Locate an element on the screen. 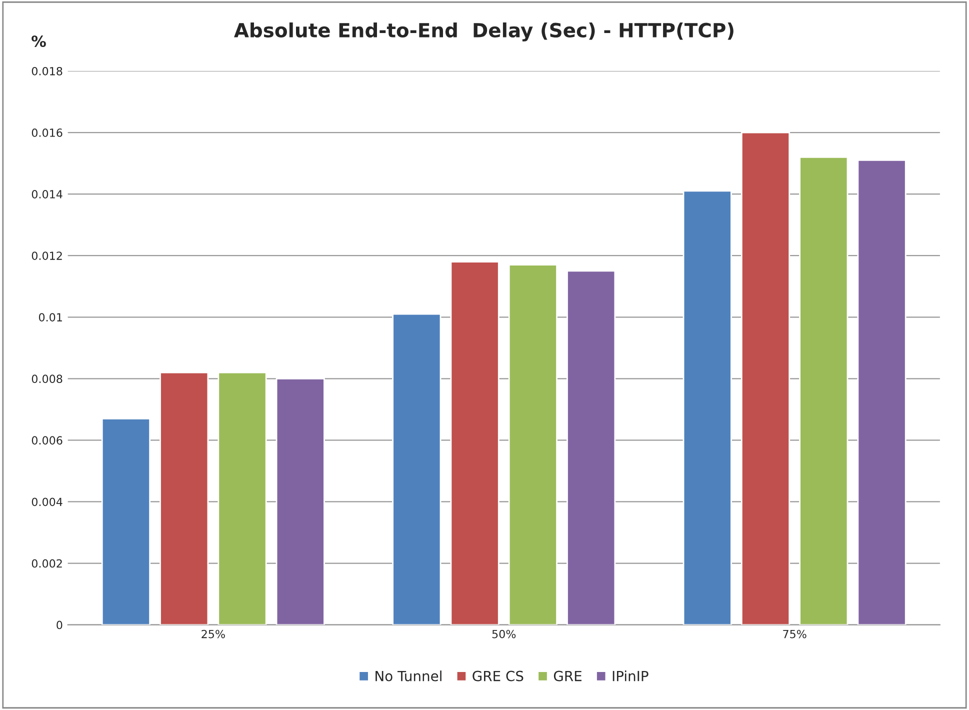  y-tick-label: 0.008 is located at coordinates (47, 379).